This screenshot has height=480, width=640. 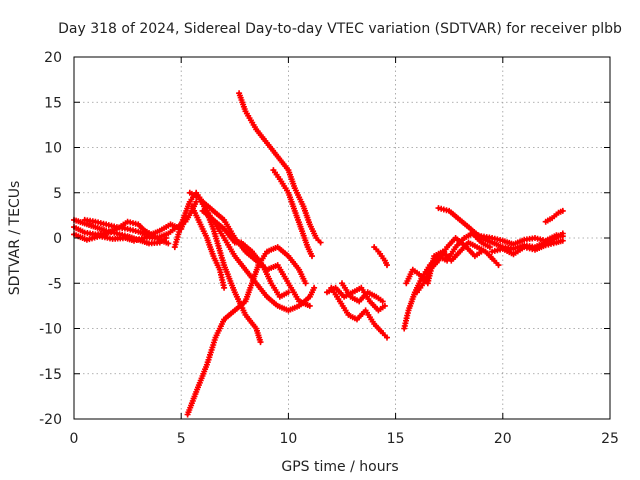 I want to click on y-tick-label: 20, so click(x=53, y=58).